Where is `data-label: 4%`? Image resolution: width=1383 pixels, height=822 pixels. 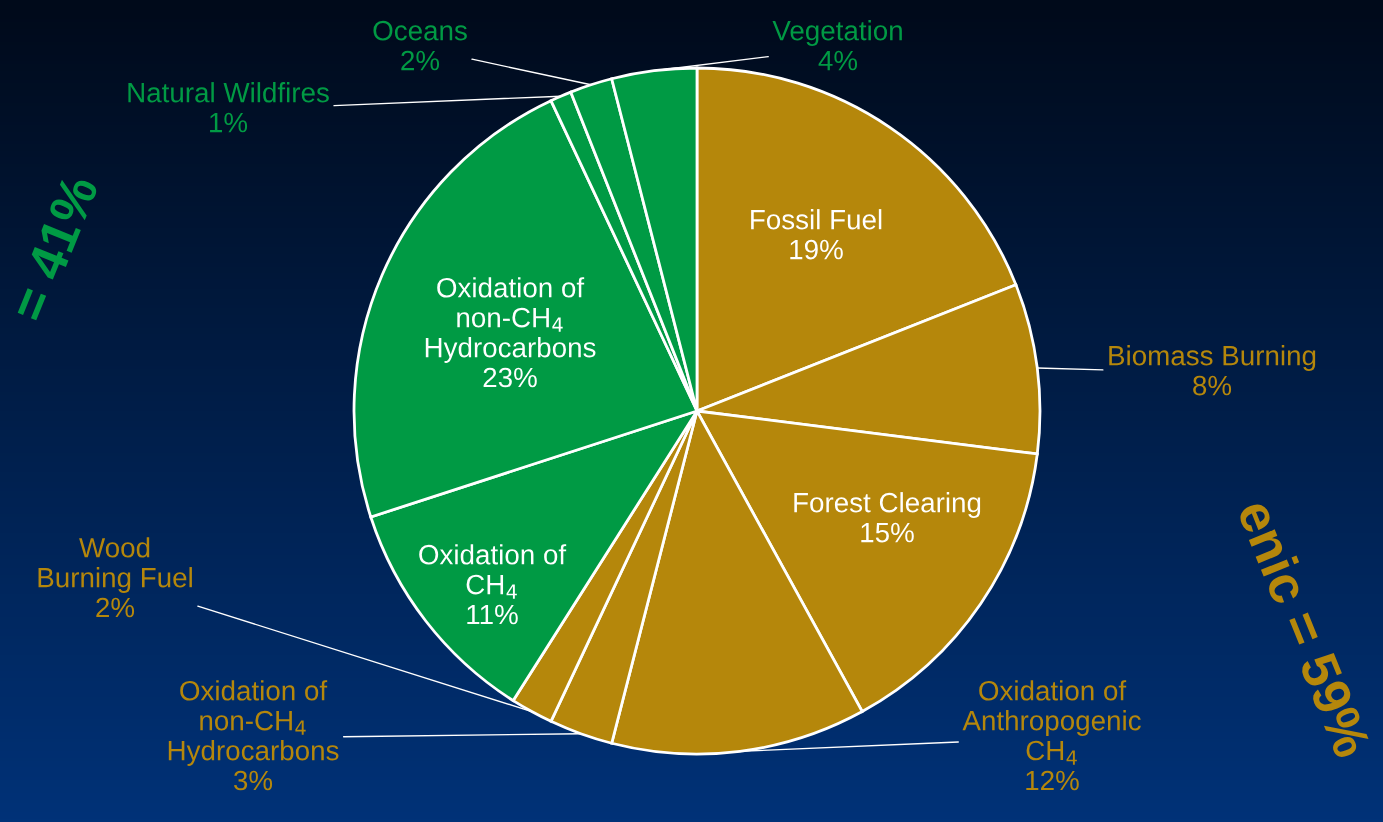 data-label: 4% is located at coordinates (838, 60).